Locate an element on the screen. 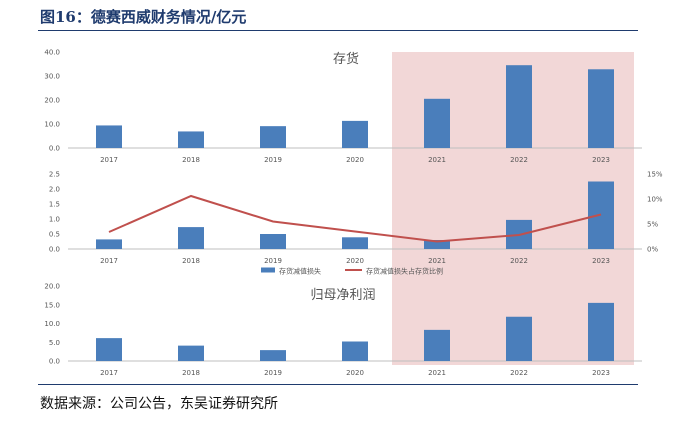  y2-tick-label: 0% is located at coordinates (652, 250).